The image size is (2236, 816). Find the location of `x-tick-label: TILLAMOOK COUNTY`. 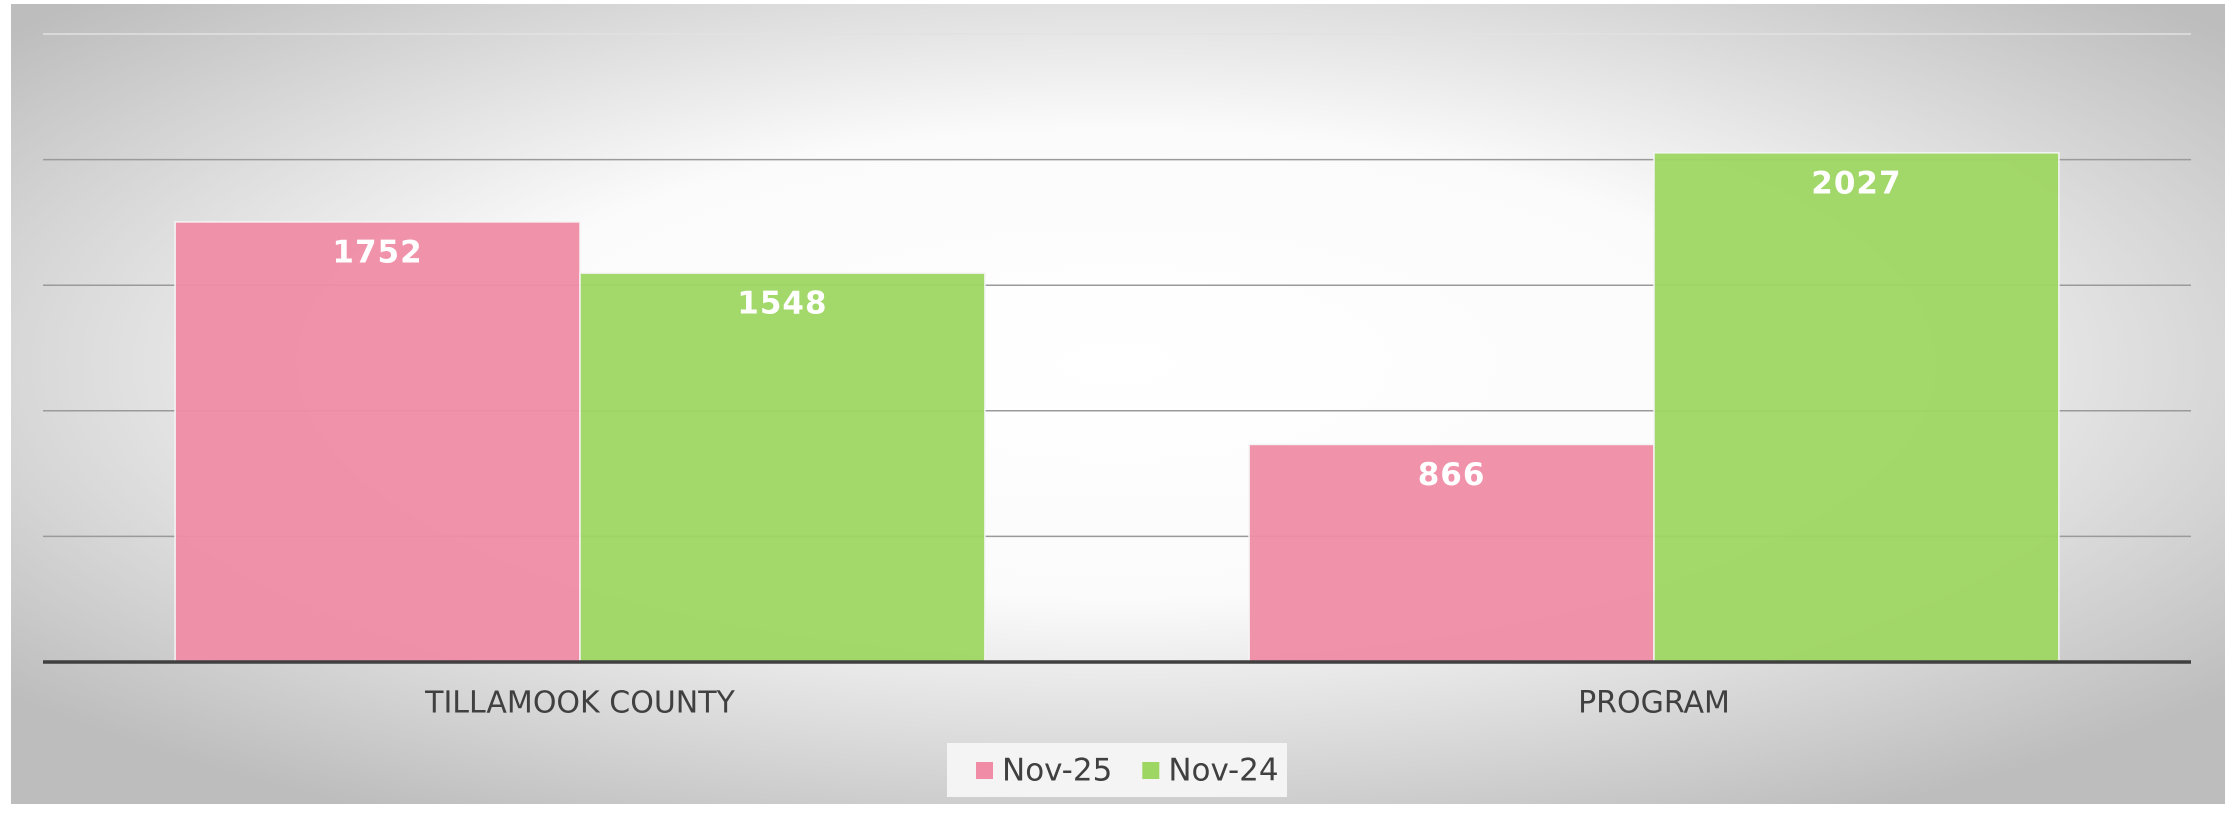

x-tick-label: TILLAMOOK COUNTY is located at coordinates (579, 703).